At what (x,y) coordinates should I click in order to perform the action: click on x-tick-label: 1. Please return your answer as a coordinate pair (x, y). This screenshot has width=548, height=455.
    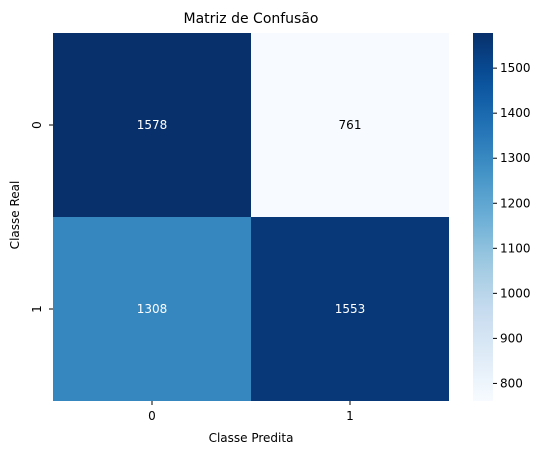
    Looking at the image, I should click on (350, 416).